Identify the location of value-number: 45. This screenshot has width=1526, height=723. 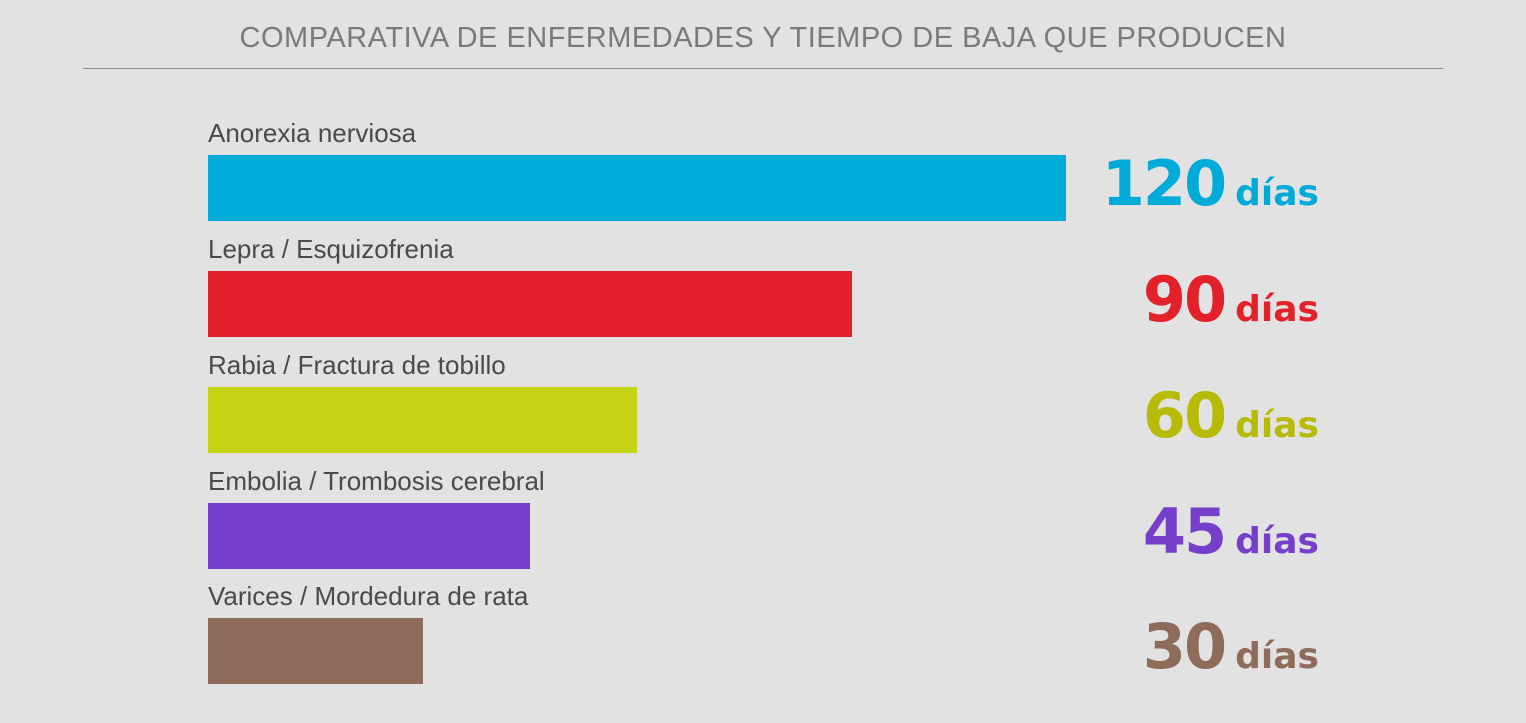
(1184, 531).